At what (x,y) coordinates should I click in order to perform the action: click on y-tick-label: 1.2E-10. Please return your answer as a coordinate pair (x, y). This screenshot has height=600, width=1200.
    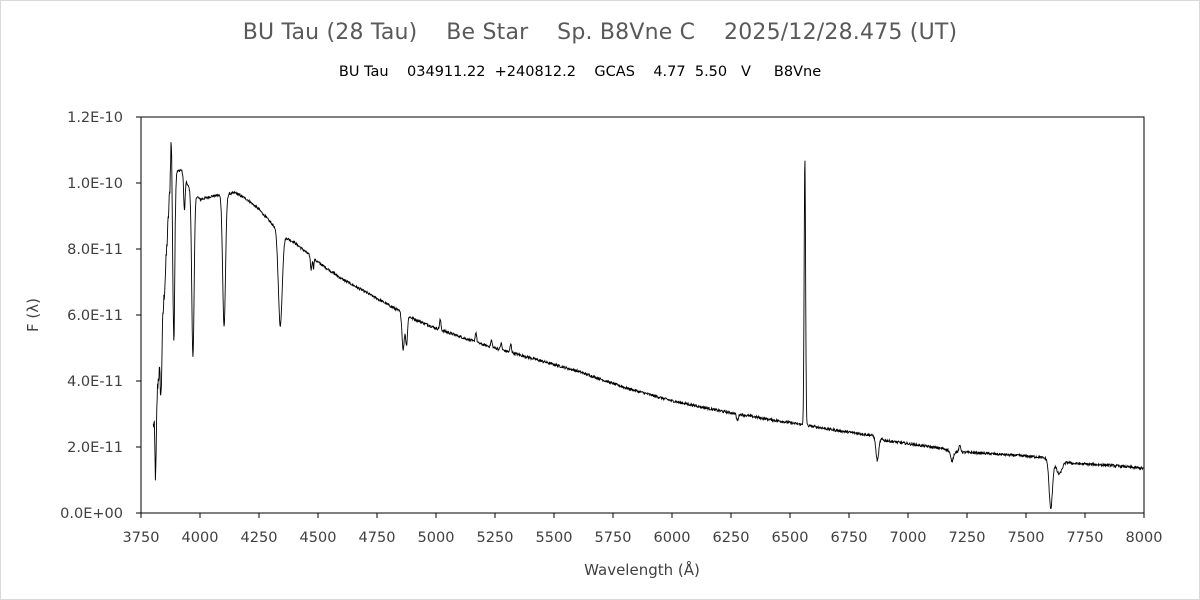
    Looking at the image, I should click on (95, 118).